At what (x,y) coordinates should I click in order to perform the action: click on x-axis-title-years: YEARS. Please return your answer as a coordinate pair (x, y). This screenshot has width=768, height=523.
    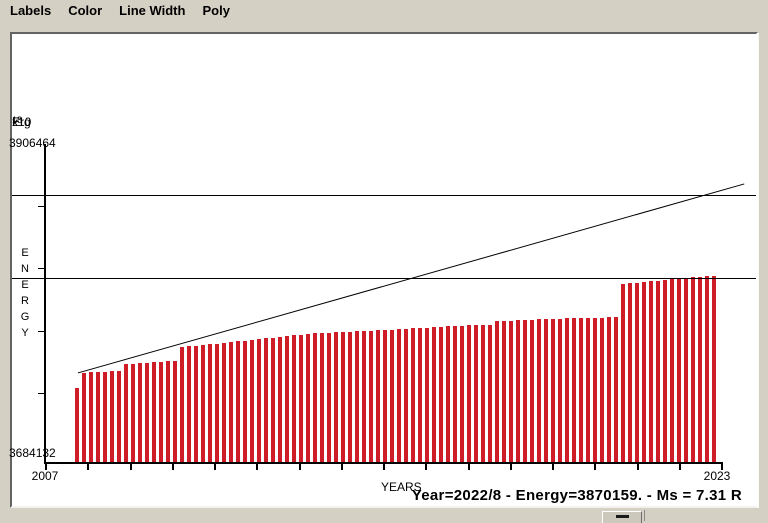
    Looking at the image, I should click on (401, 487).